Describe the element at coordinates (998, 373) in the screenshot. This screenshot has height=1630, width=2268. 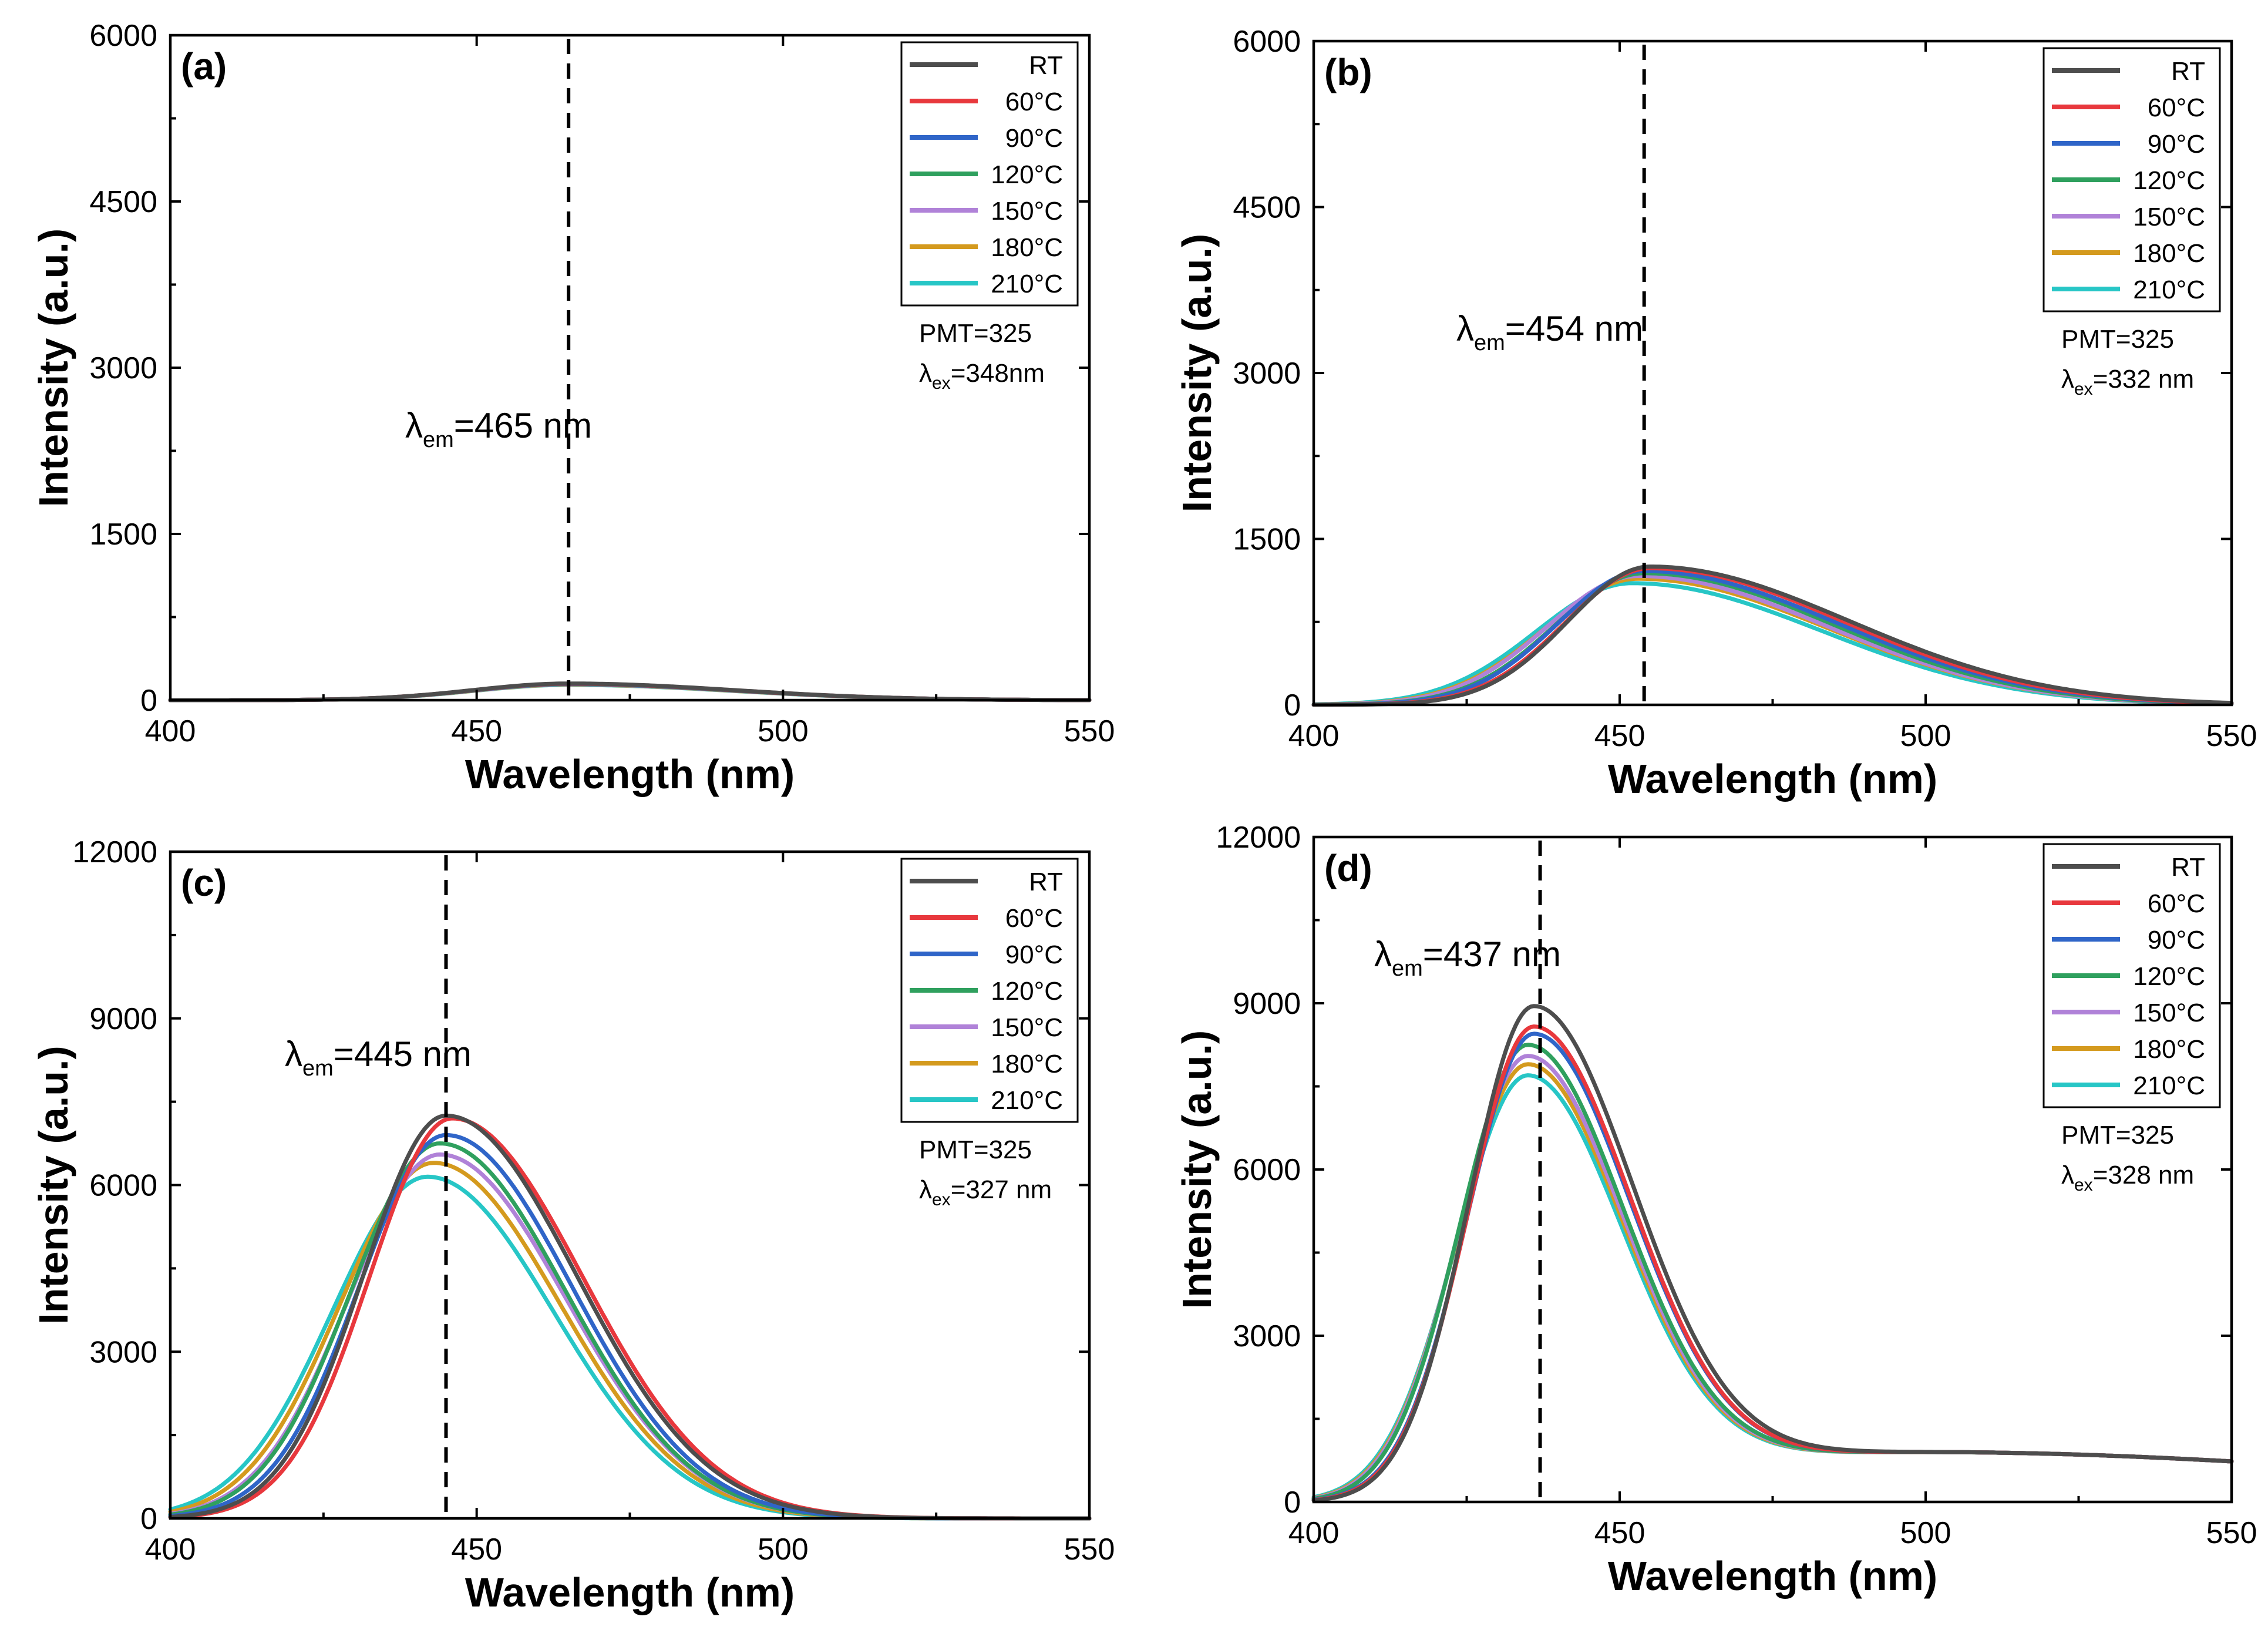
I see `ex-value: =348nm` at that location.